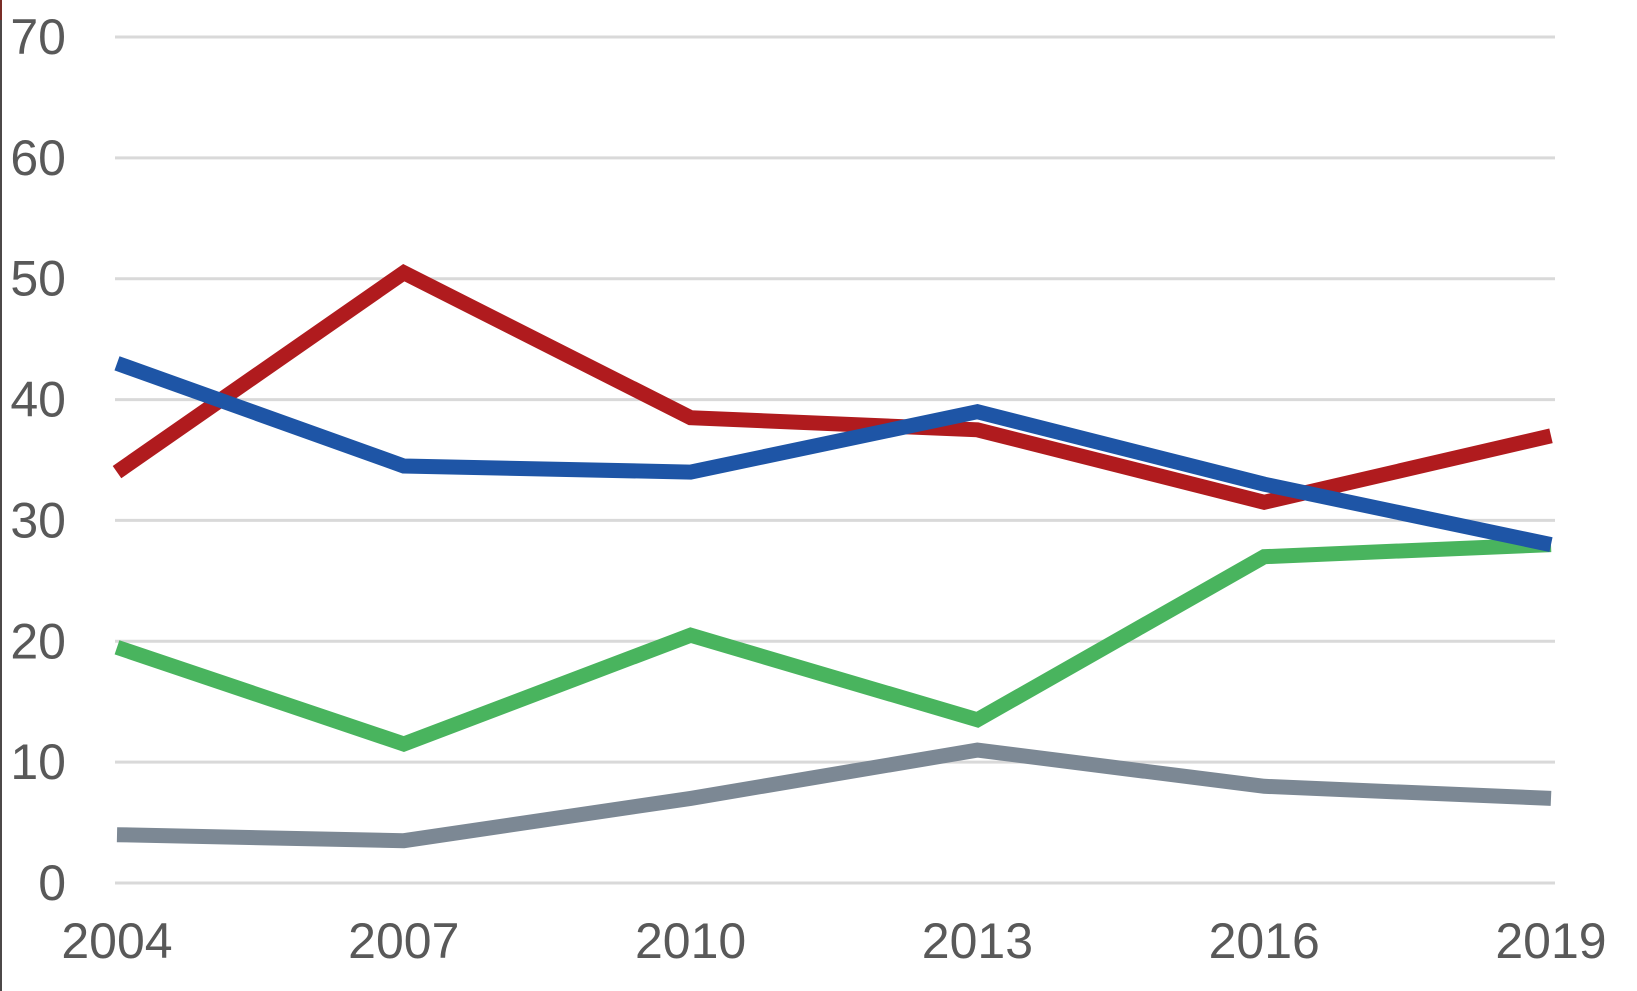  I want to click on y-tick-label-70: 70, so click(38, 37).